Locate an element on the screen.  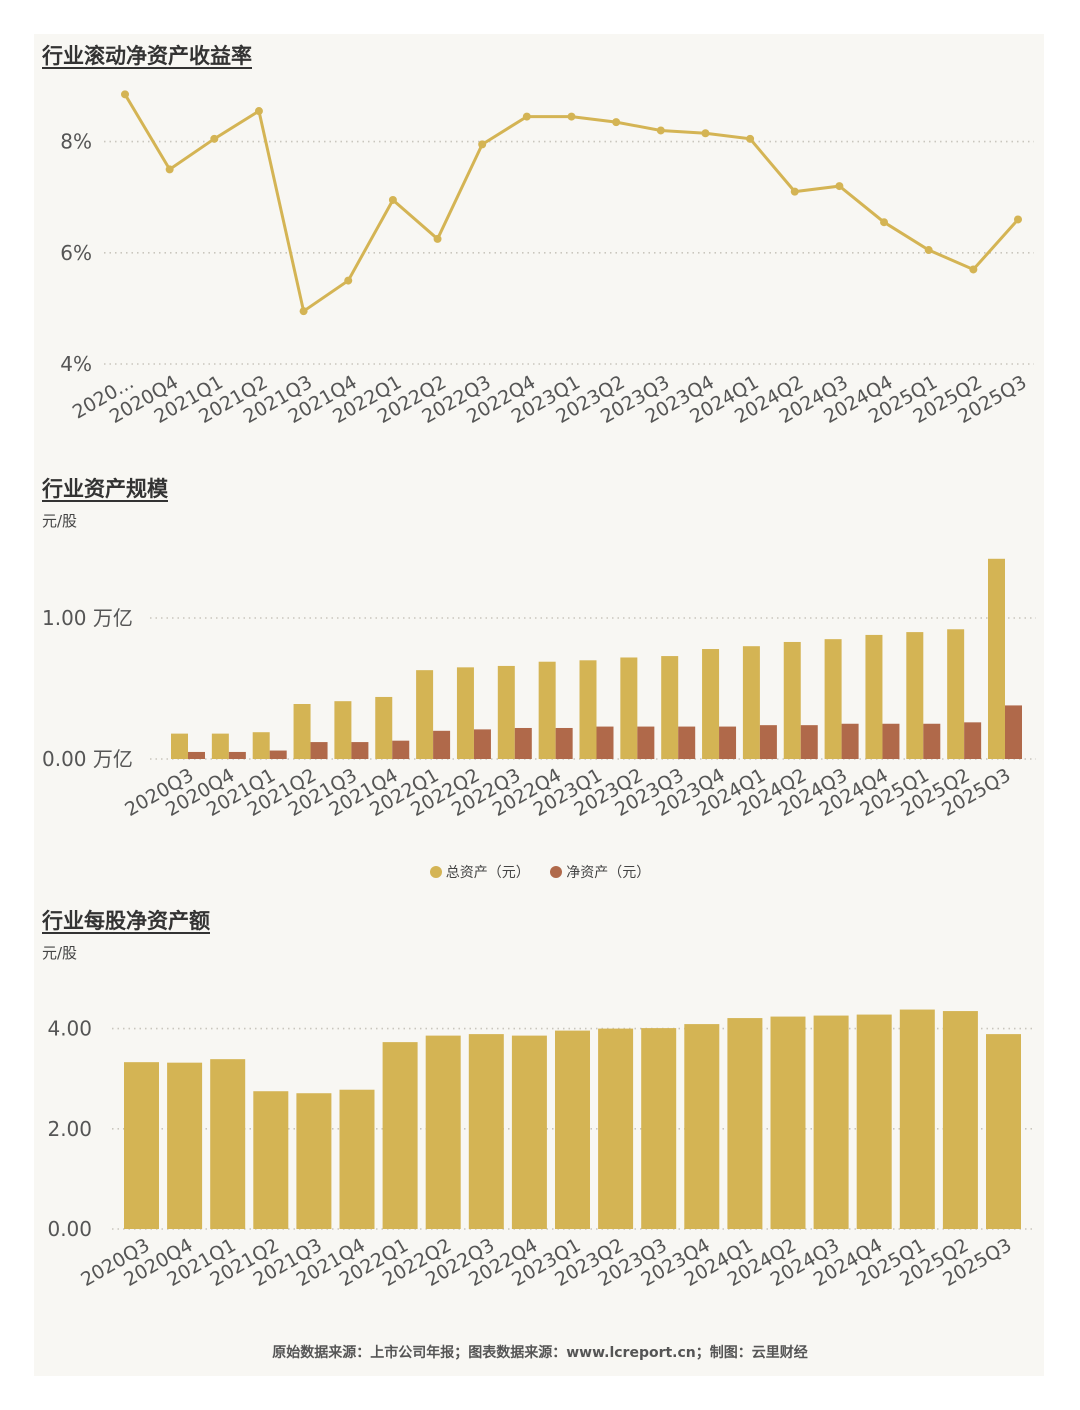
roe-ytick-label: 4% is located at coordinates (76, 364).